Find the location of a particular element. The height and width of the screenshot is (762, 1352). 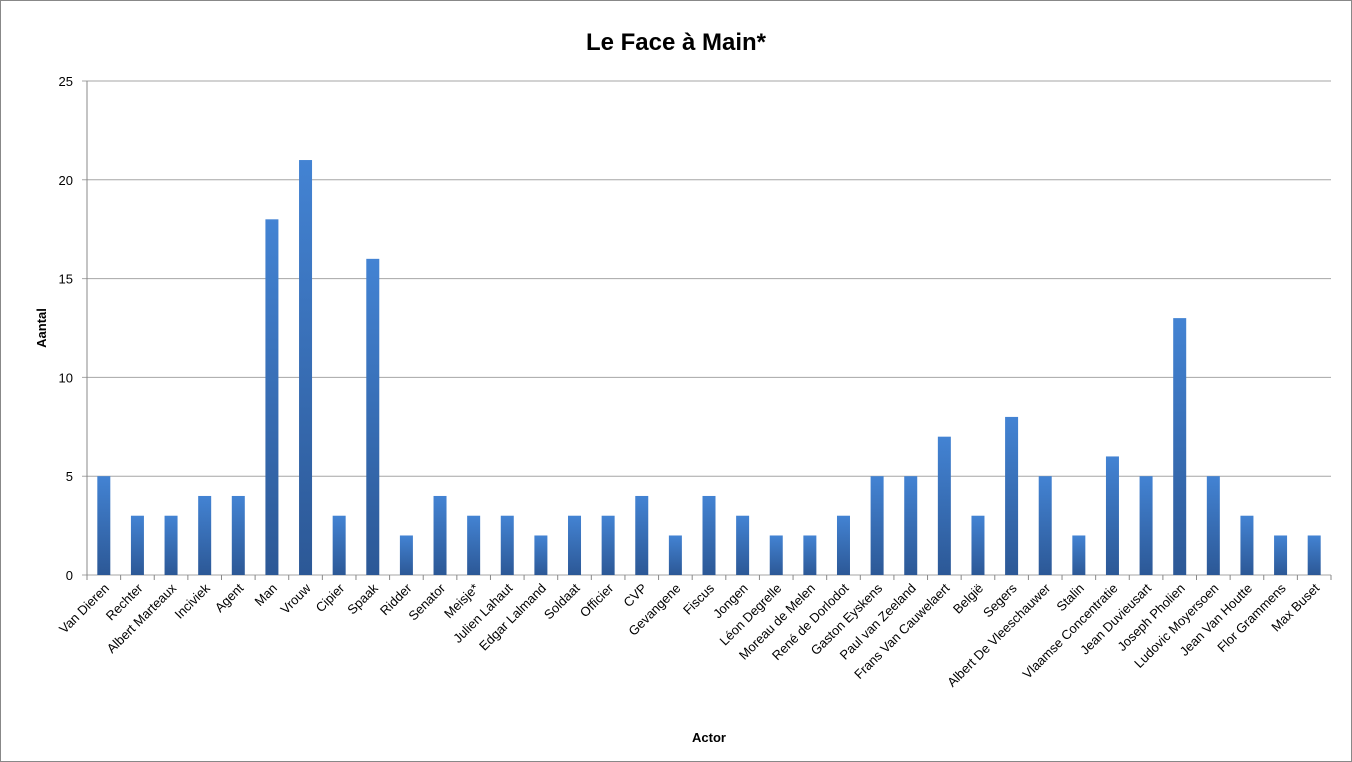

chart-title: Le Face à Main* is located at coordinates (676, 42).